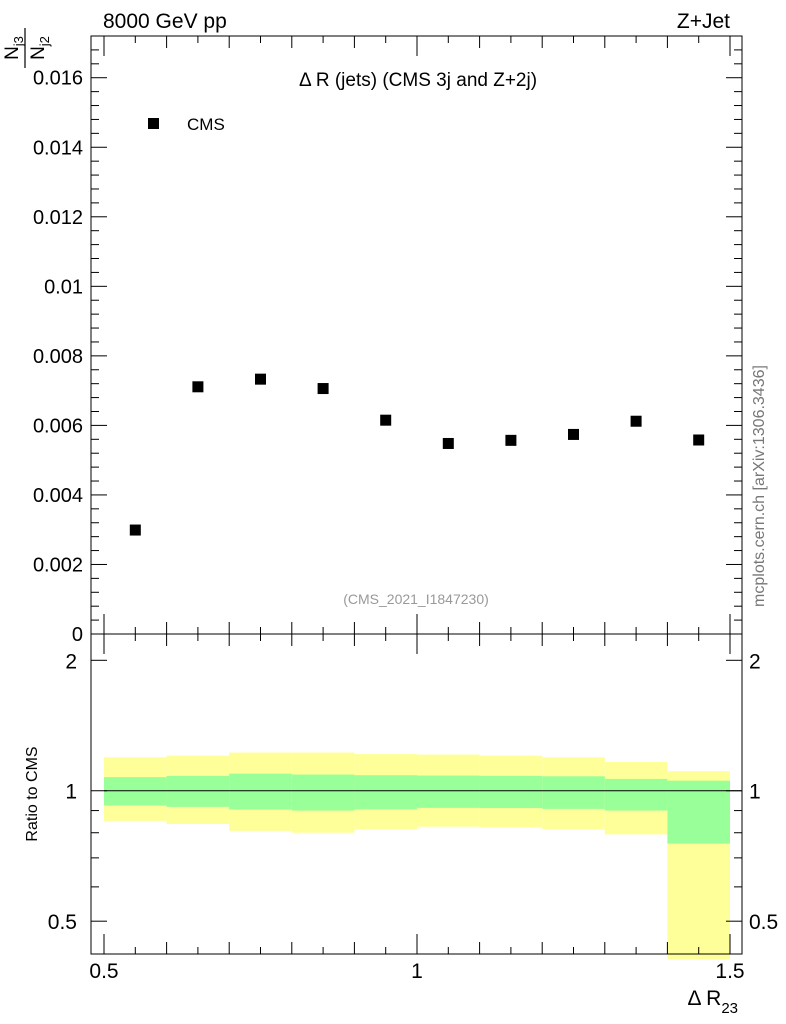 This screenshot has height=1024, width=786. I want to click on x-tick-label: 1.5, so click(729, 971).